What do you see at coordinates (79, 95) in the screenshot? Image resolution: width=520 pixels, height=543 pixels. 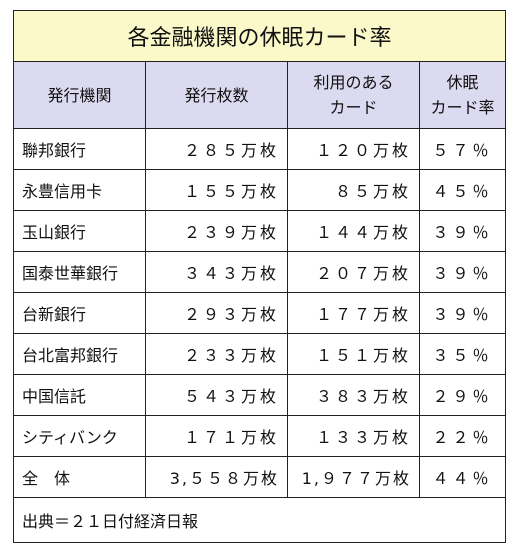 I see `header-issuer: 発行機関` at bounding box center [79, 95].